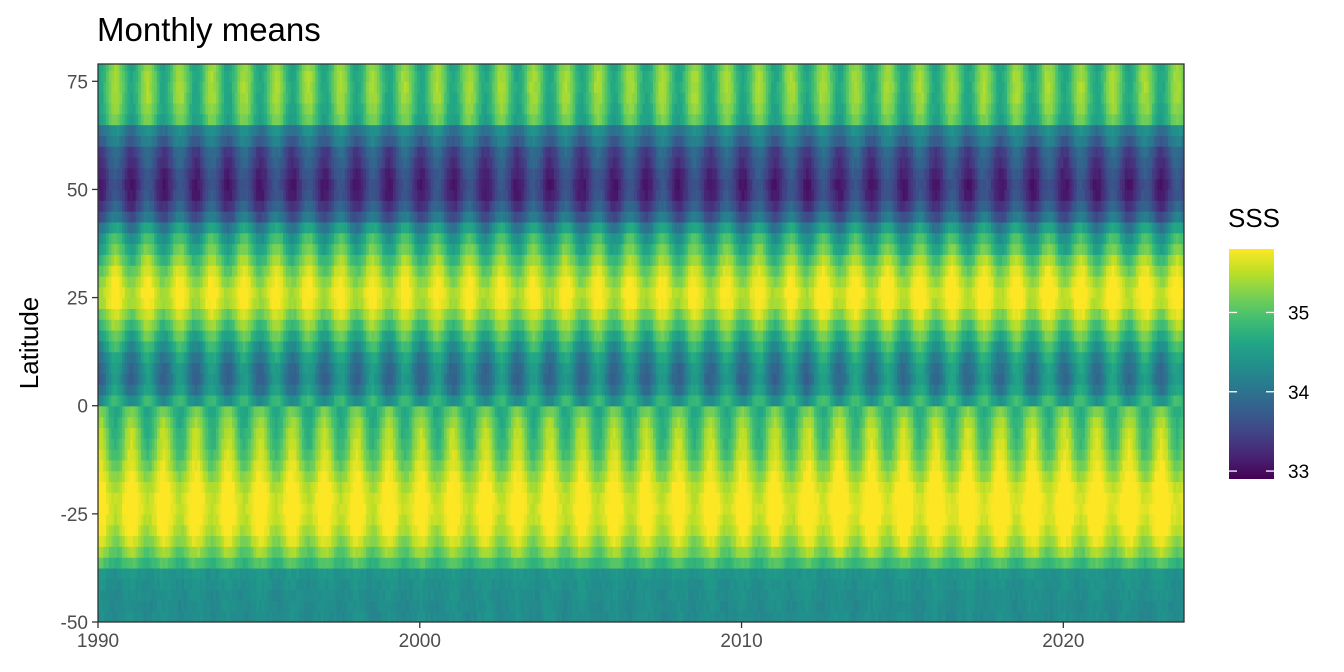 This screenshot has width=1344, height=672. I want to click on chart-title: Monthly means, so click(209, 29).